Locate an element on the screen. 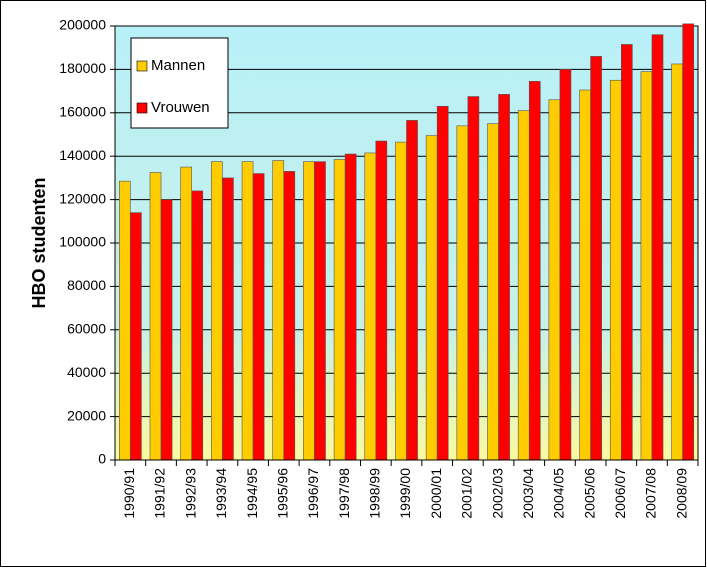 This screenshot has height=568, width=707. x-tick-label: 1998/99 is located at coordinates (375, 493).